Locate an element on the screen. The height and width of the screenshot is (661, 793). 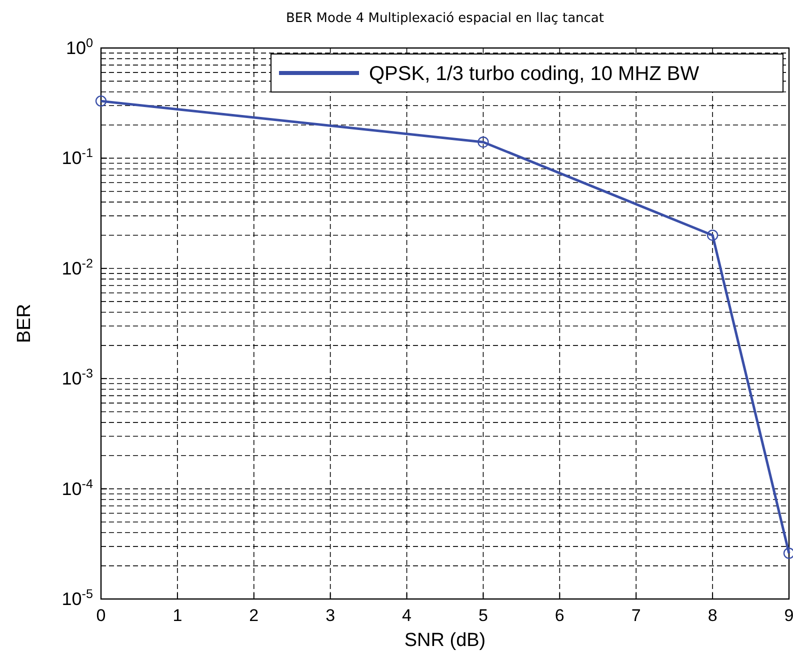
y-tick-label: 10$^{-2}$ is located at coordinates (77, 267).